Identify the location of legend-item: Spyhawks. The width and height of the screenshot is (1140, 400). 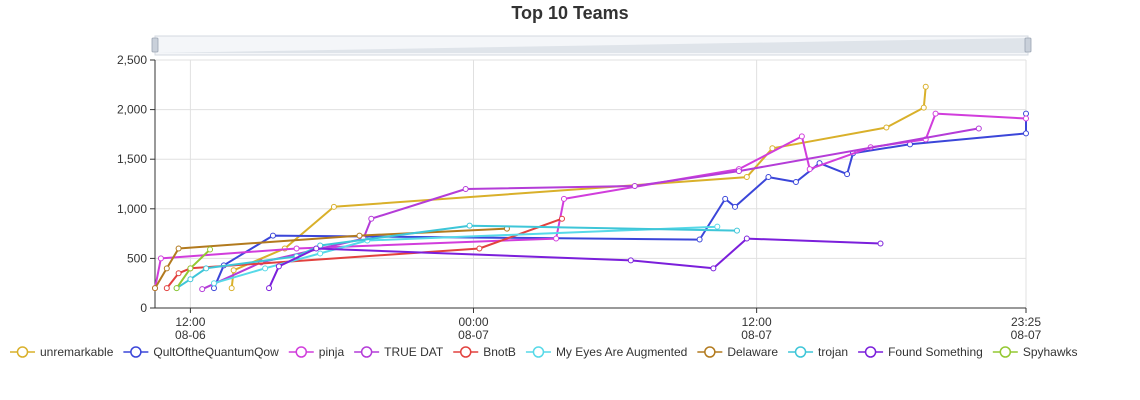
(1035, 352).